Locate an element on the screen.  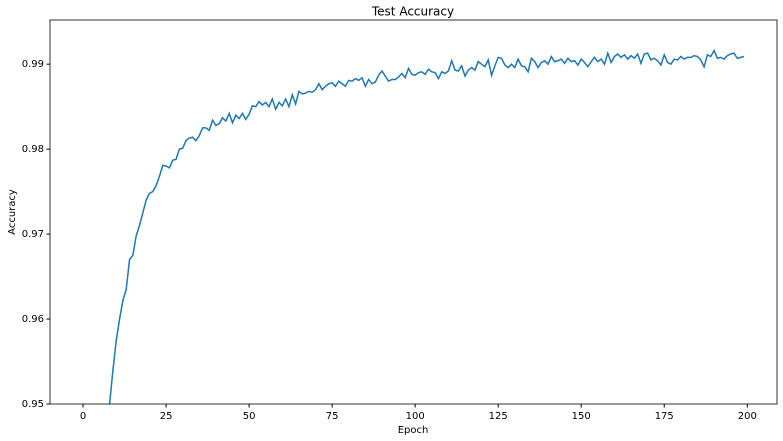
y-axis-label: Accuracy is located at coordinates (12, 212).